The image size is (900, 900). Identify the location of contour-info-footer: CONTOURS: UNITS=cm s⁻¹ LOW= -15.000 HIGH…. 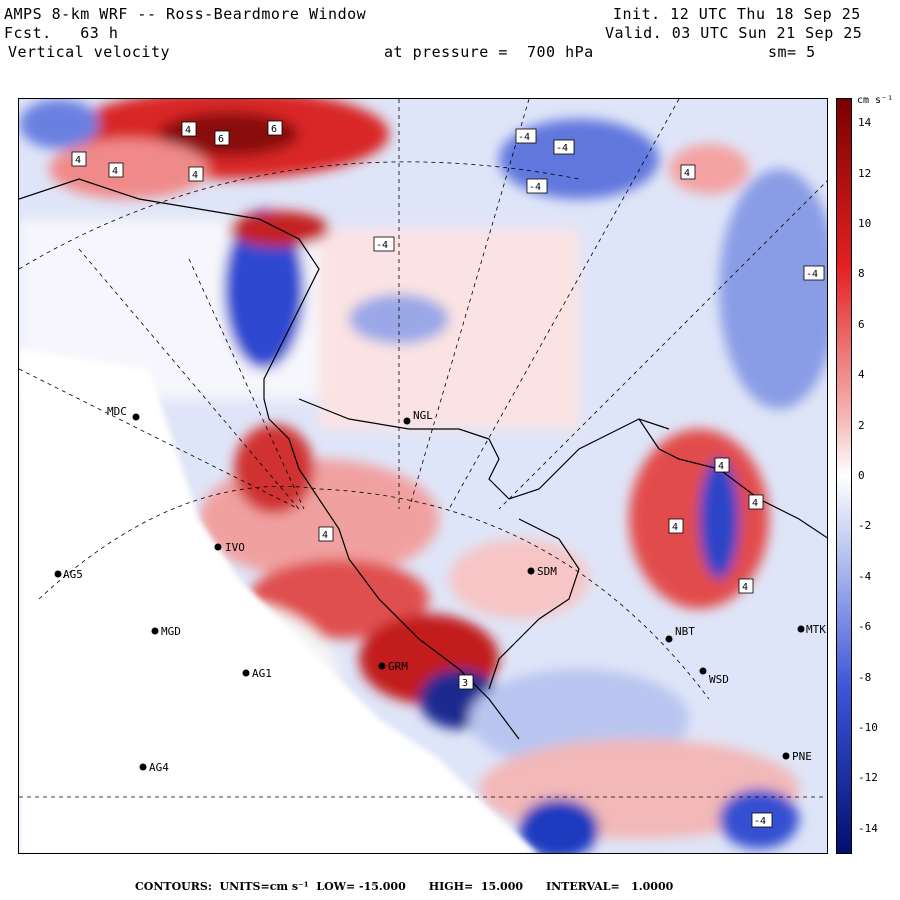
(404, 886).